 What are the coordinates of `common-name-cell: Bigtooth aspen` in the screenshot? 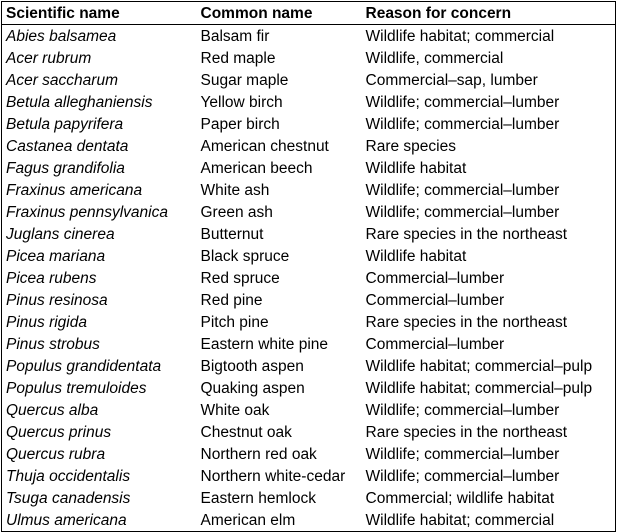 It's located at (252, 366).